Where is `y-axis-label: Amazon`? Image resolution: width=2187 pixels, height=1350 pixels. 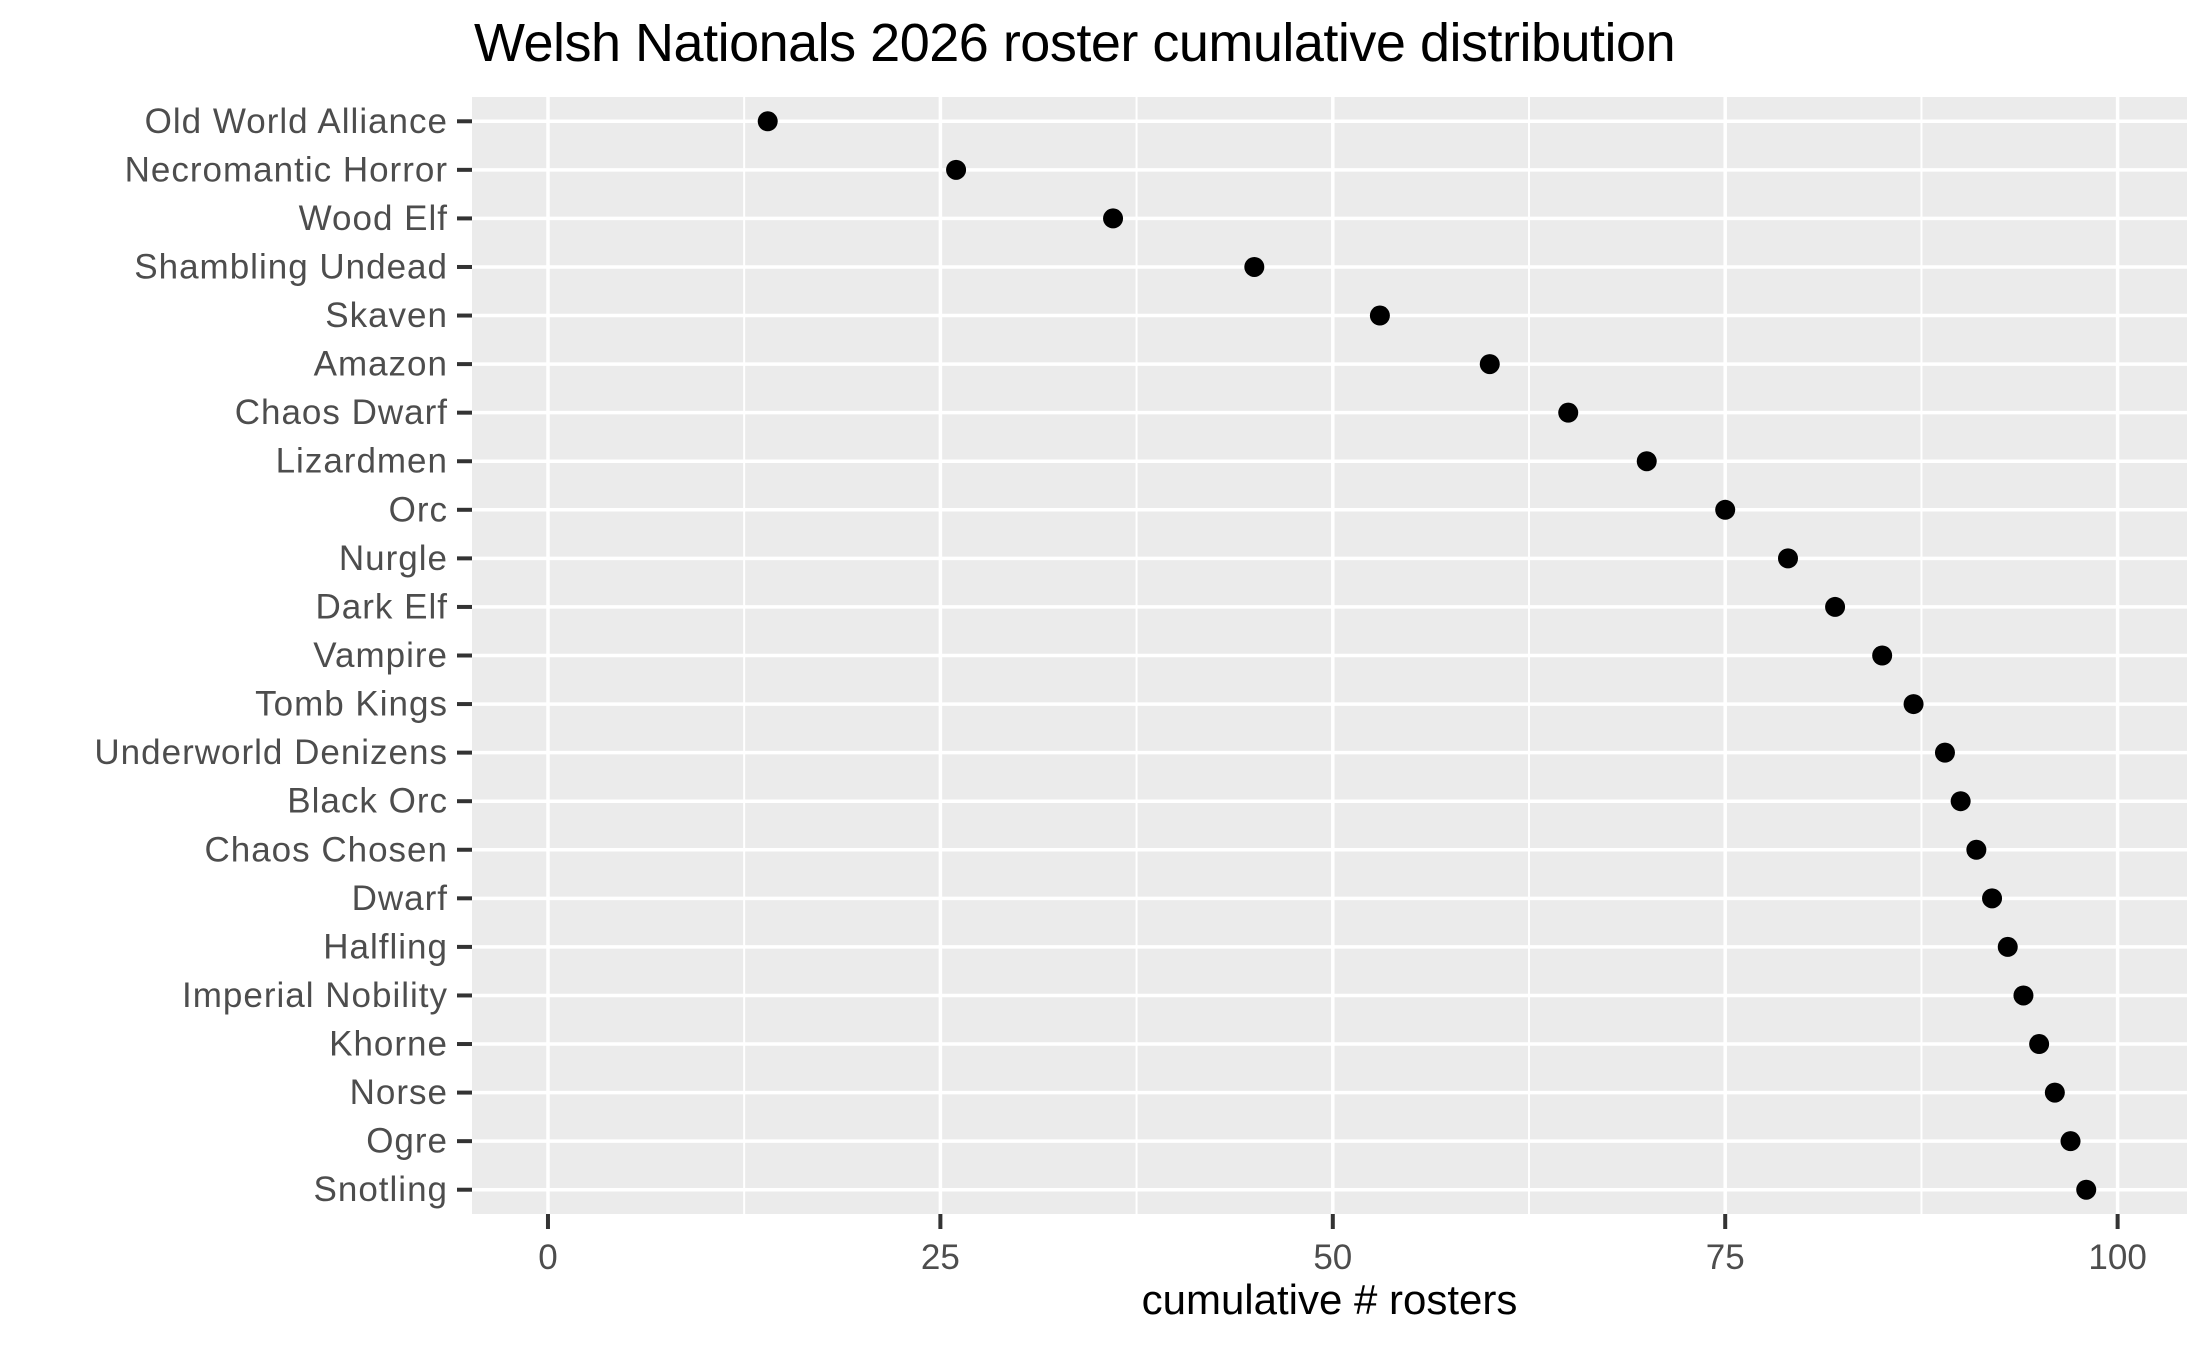
y-axis-label: Amazon is located at coordinates (381, 364).